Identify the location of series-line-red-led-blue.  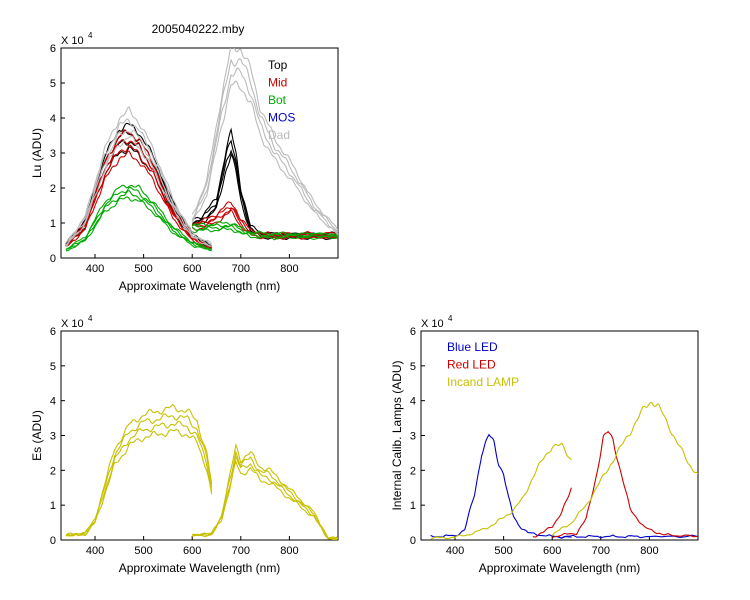
(552, 512).